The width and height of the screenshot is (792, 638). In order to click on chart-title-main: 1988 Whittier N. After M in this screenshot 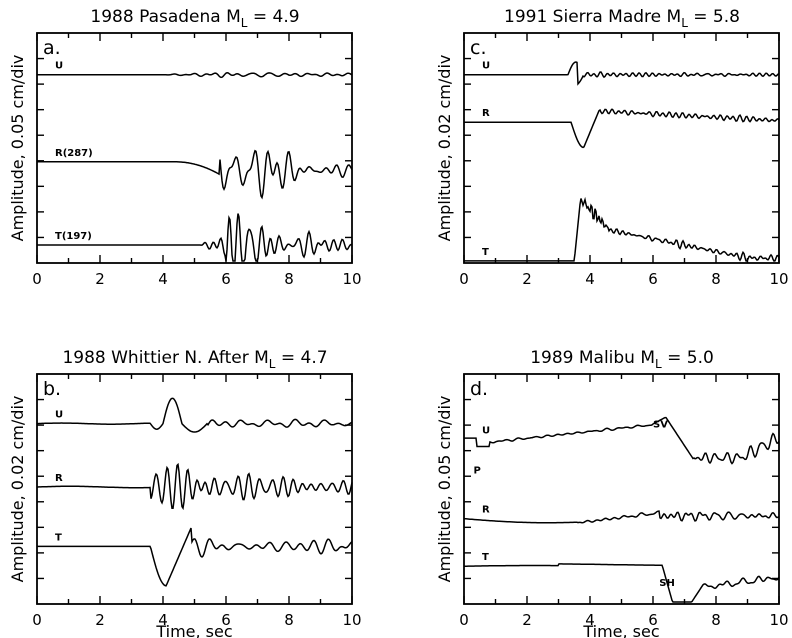, I will do `click(165, 358)`.